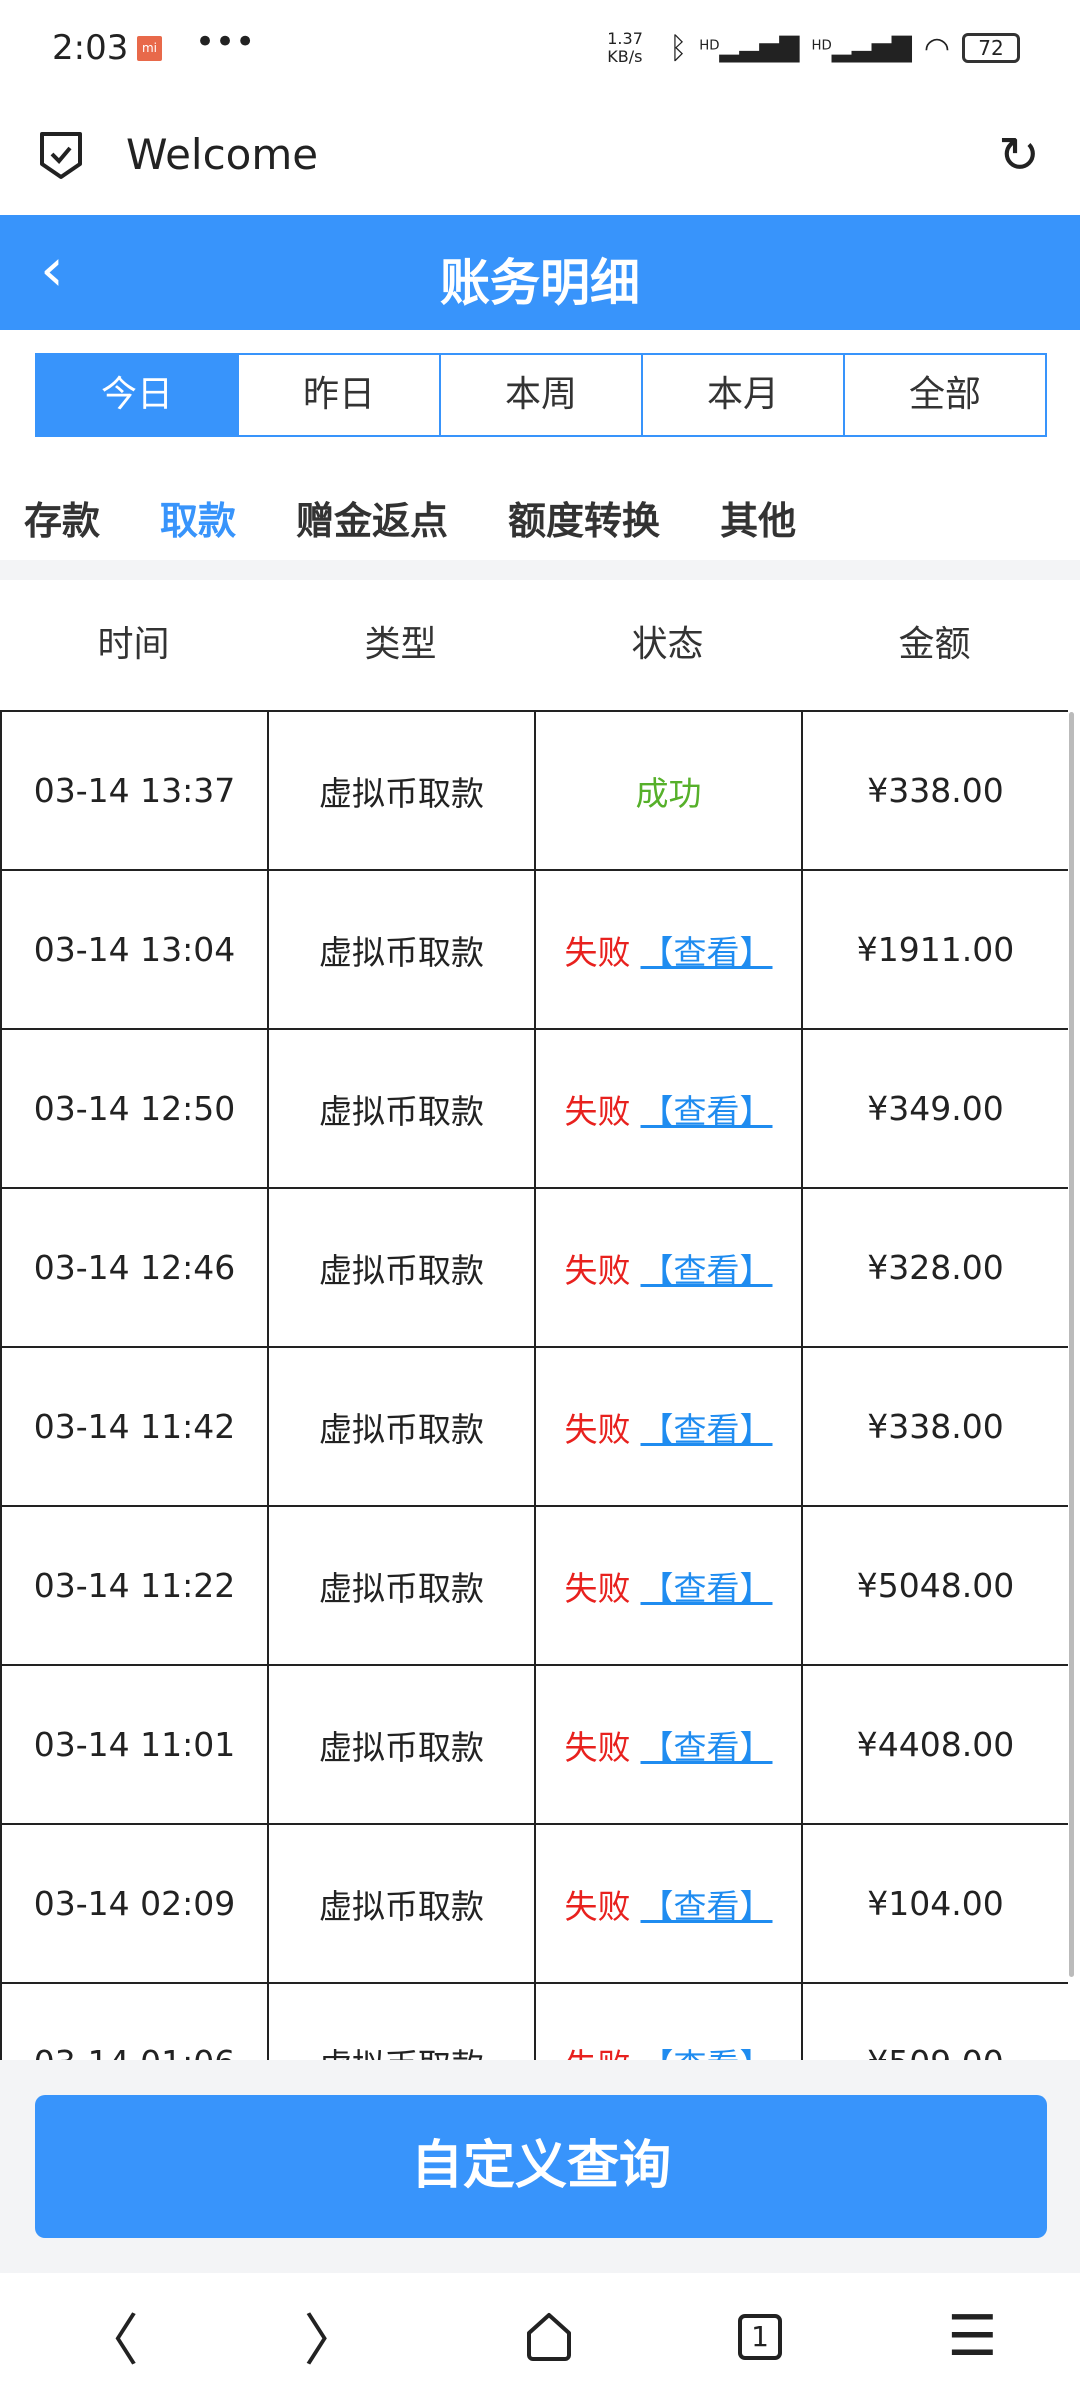  Describe the element at coordinates (936, 48) in the screenshot. I see `wifi-icon: ◠` at that location.